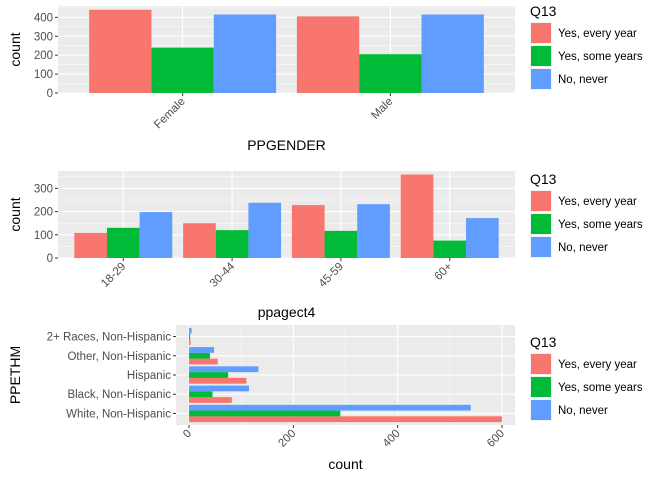 Image resolution: width=672 pixels, height=480 pixels. What do you see at coordinates (382, 109) in the screenshot?
I see `x-tick-label: Male` at bounding box center [382, 109].